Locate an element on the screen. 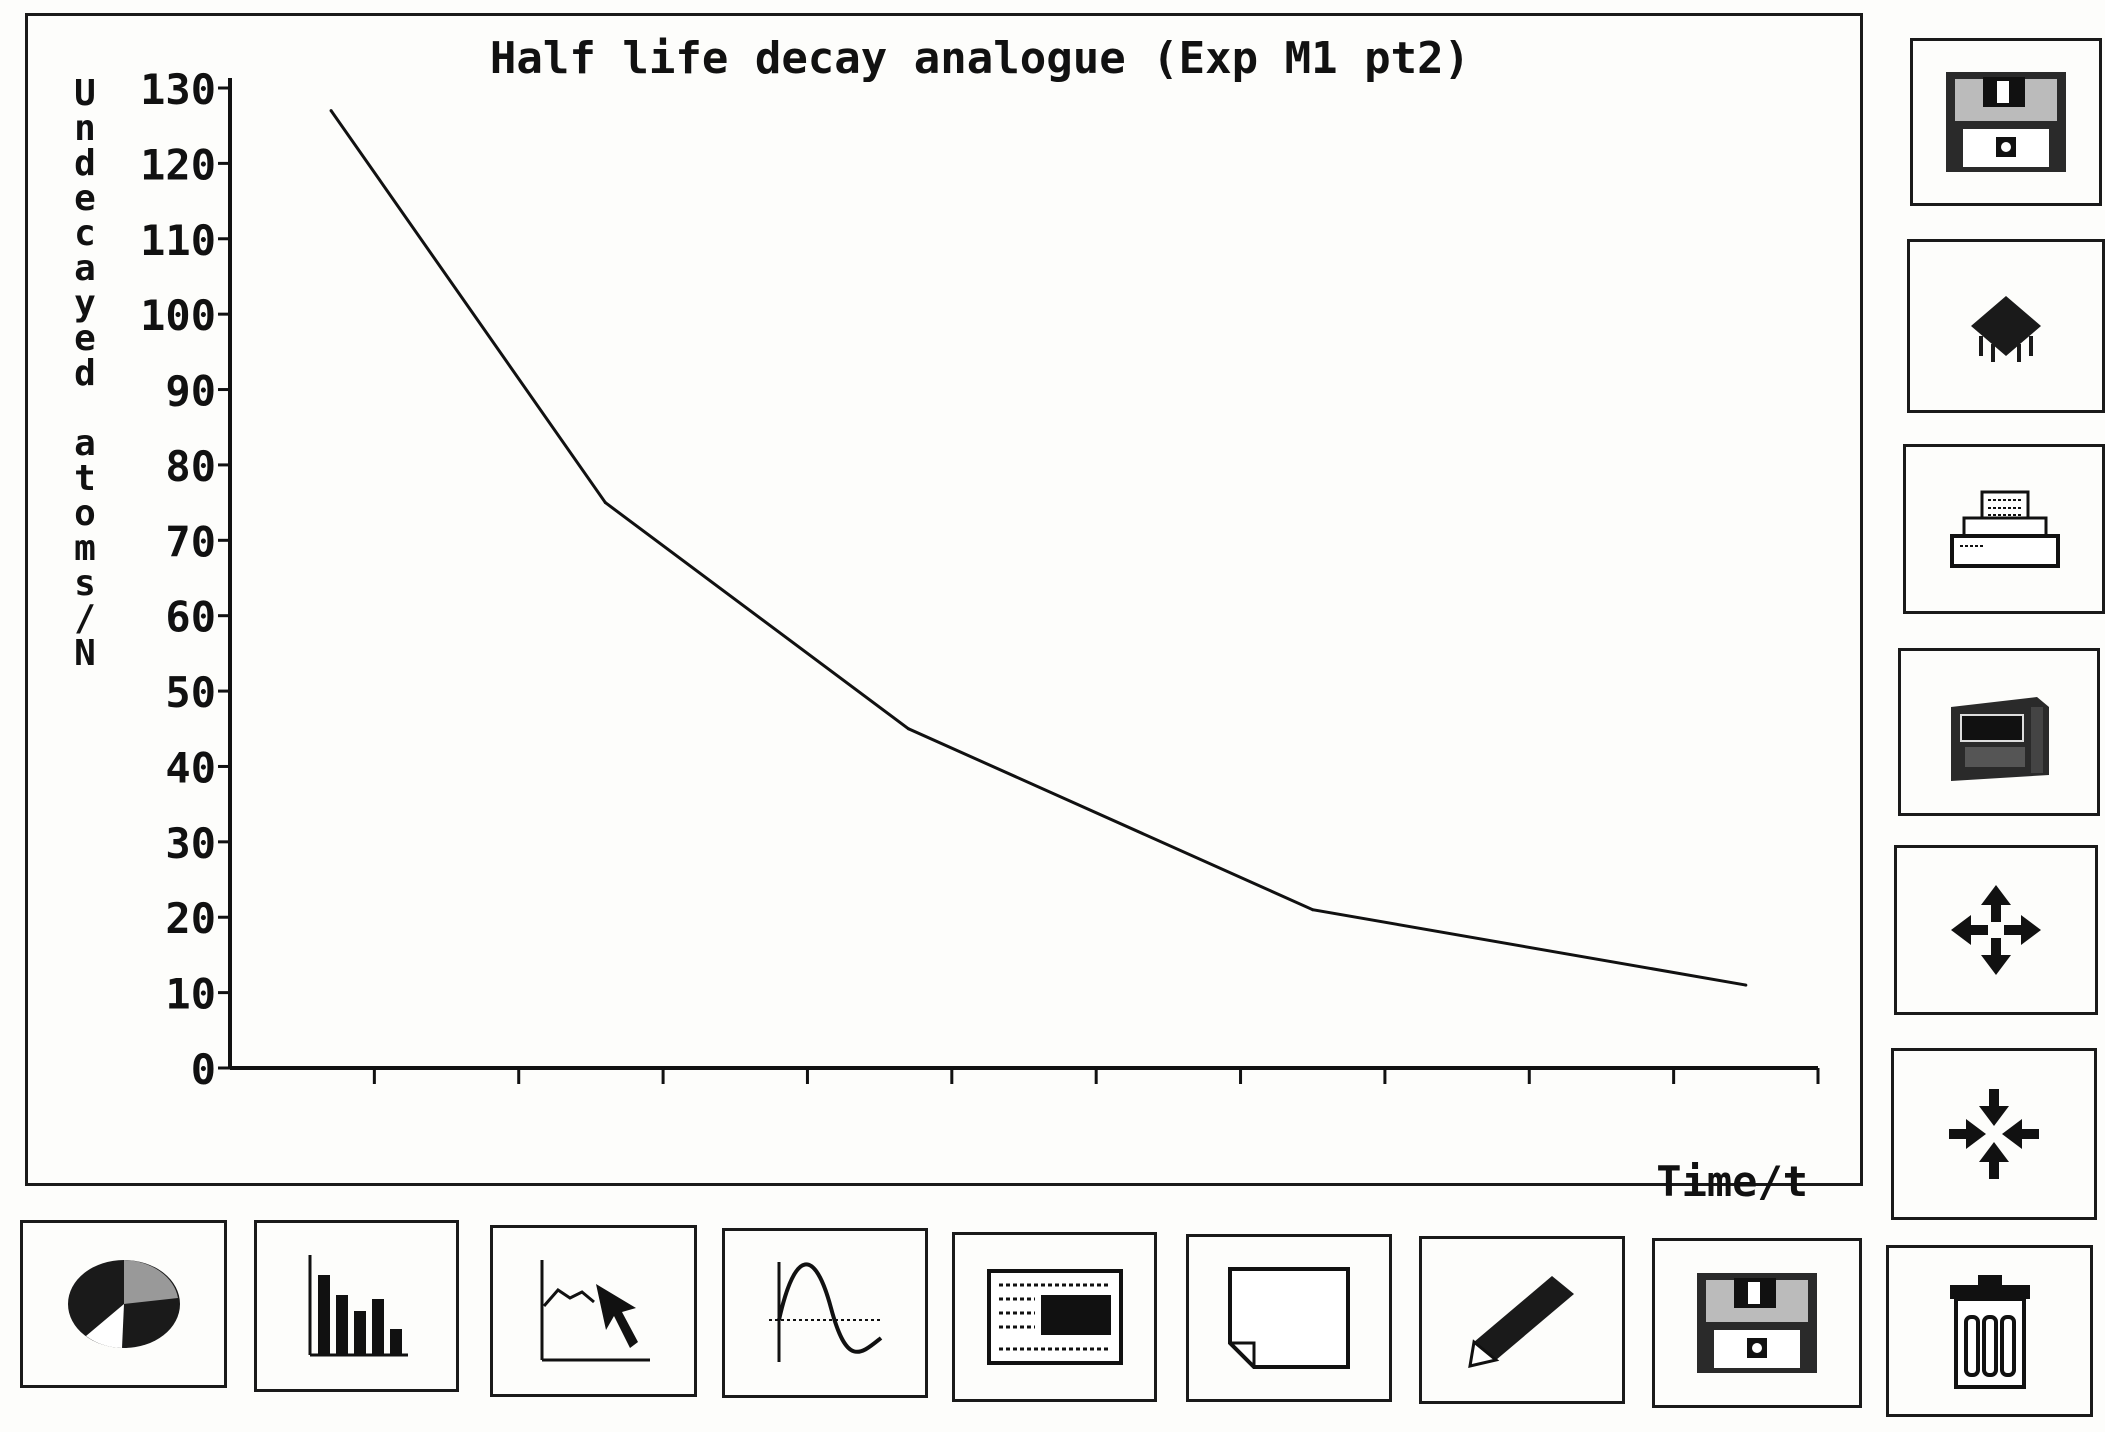  move-out-button is located at coordinates (1996, 930).